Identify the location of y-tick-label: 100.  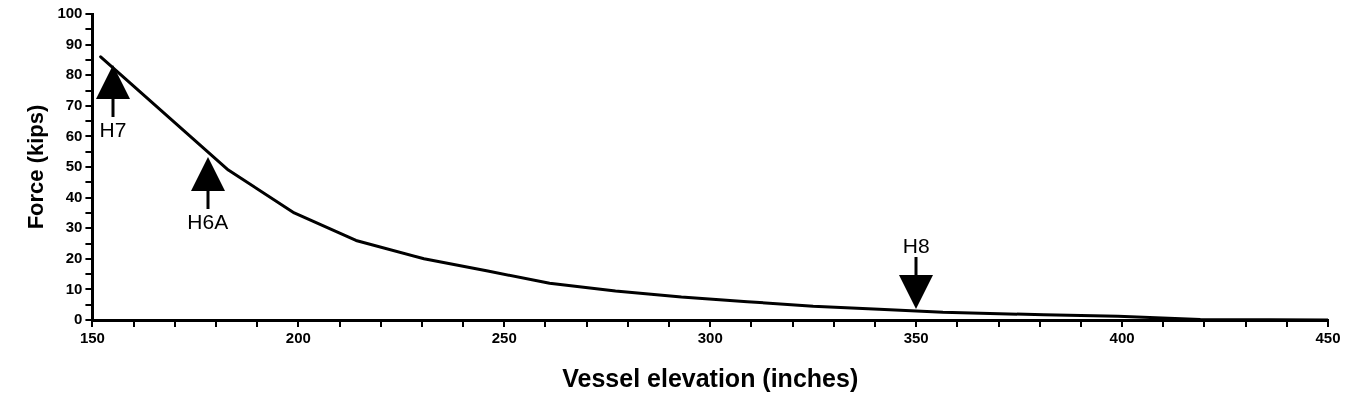
(70, 13).